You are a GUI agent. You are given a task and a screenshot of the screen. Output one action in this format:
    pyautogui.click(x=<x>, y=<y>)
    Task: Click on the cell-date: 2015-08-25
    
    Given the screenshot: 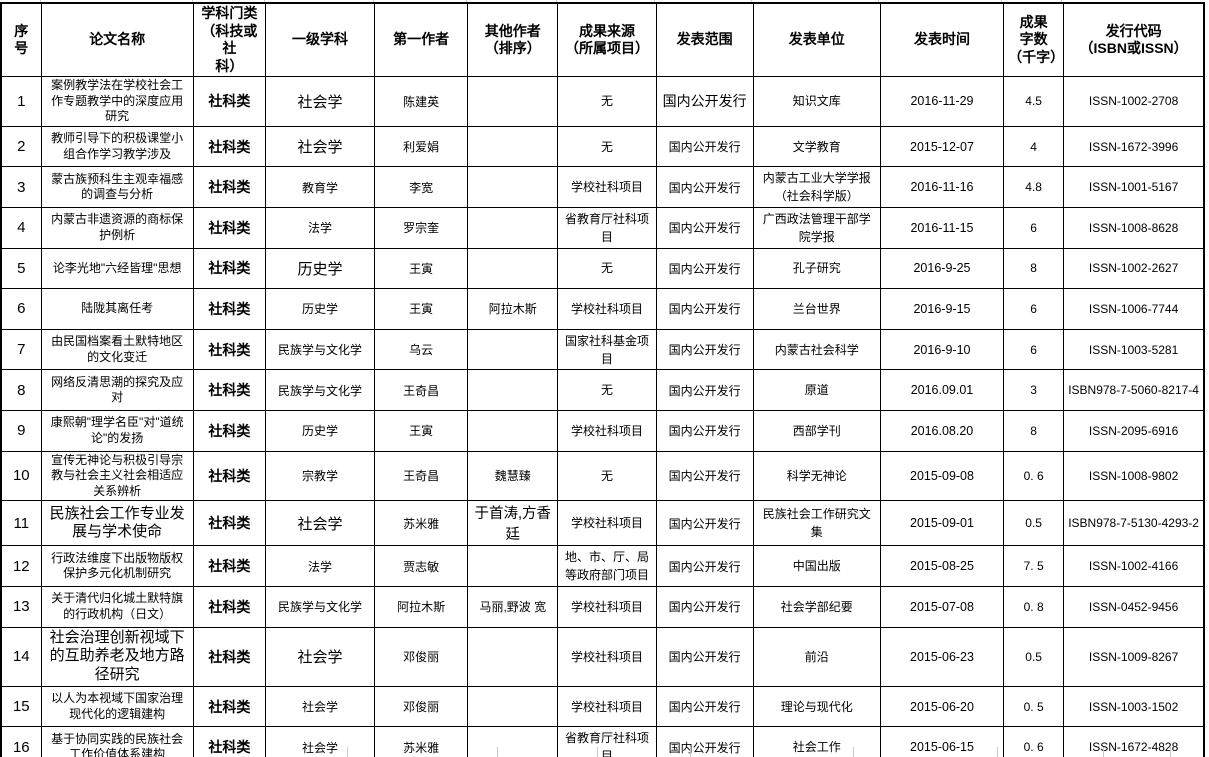 What is the action you would take?
    pyautogui.click(x=942, y=566)
    